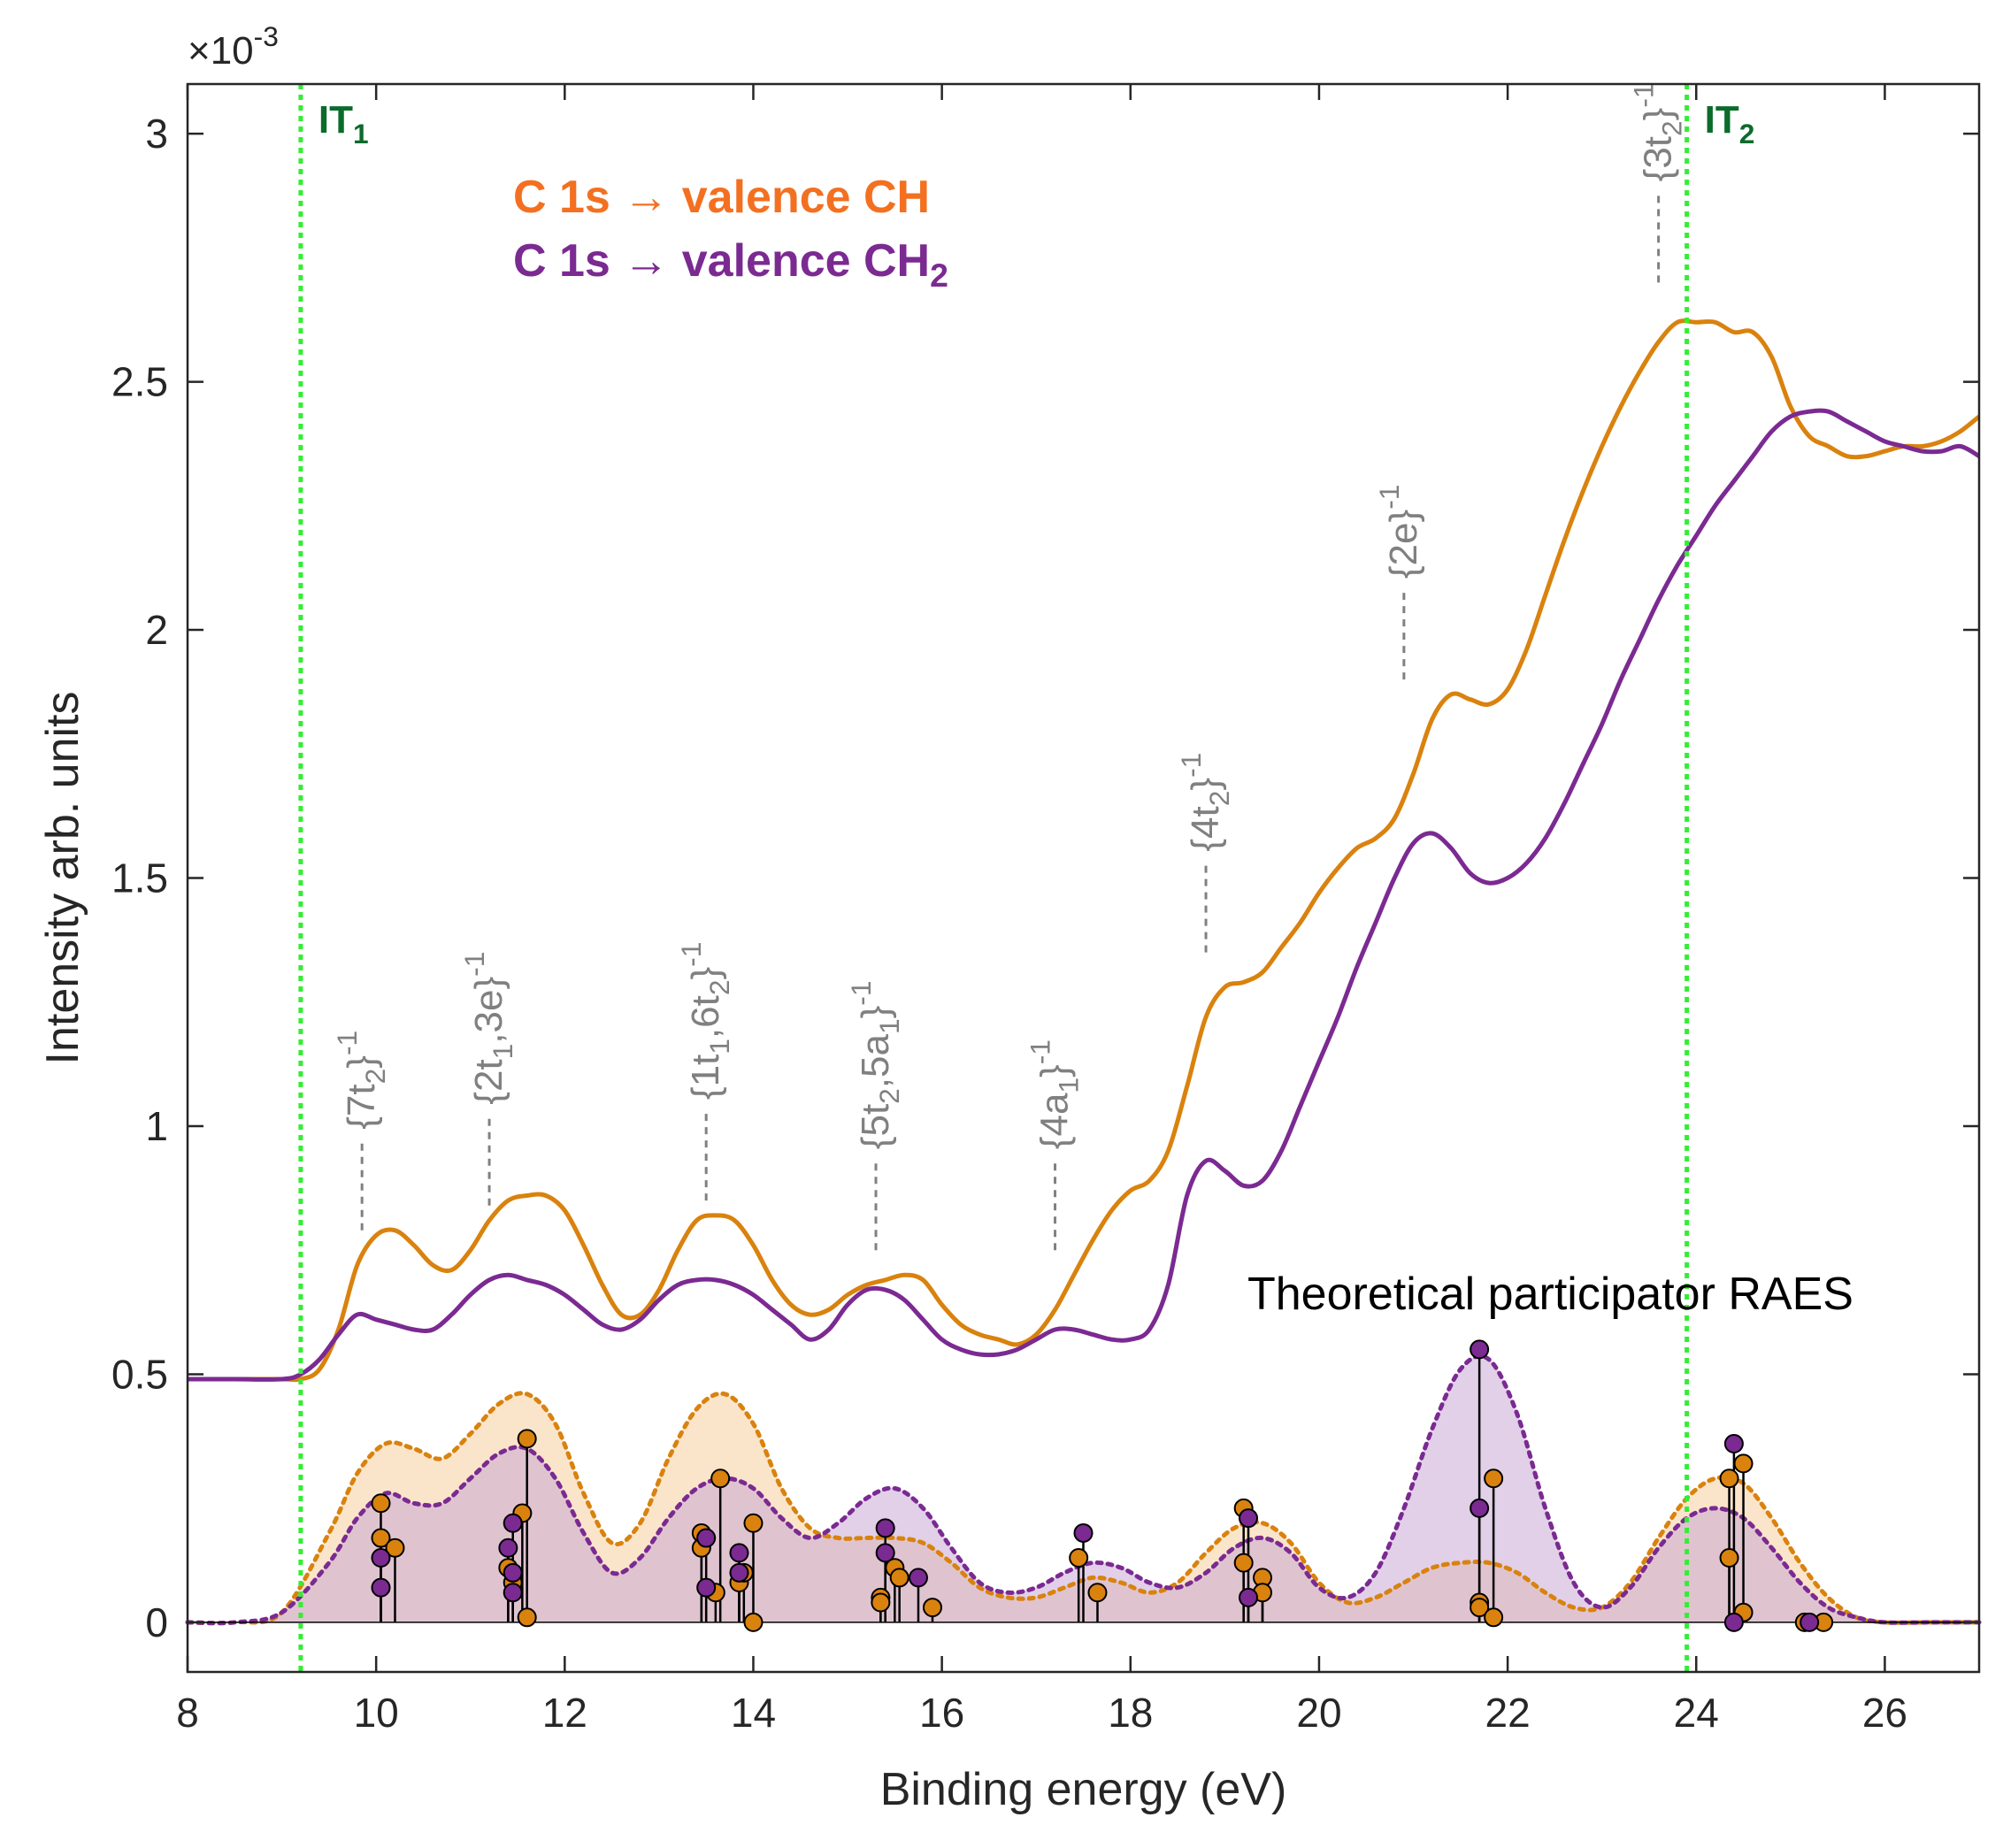  Describe the element at coordinates (1399, 532) in the screenshot. I see `peak-label-7: {2e}-1` at that location.